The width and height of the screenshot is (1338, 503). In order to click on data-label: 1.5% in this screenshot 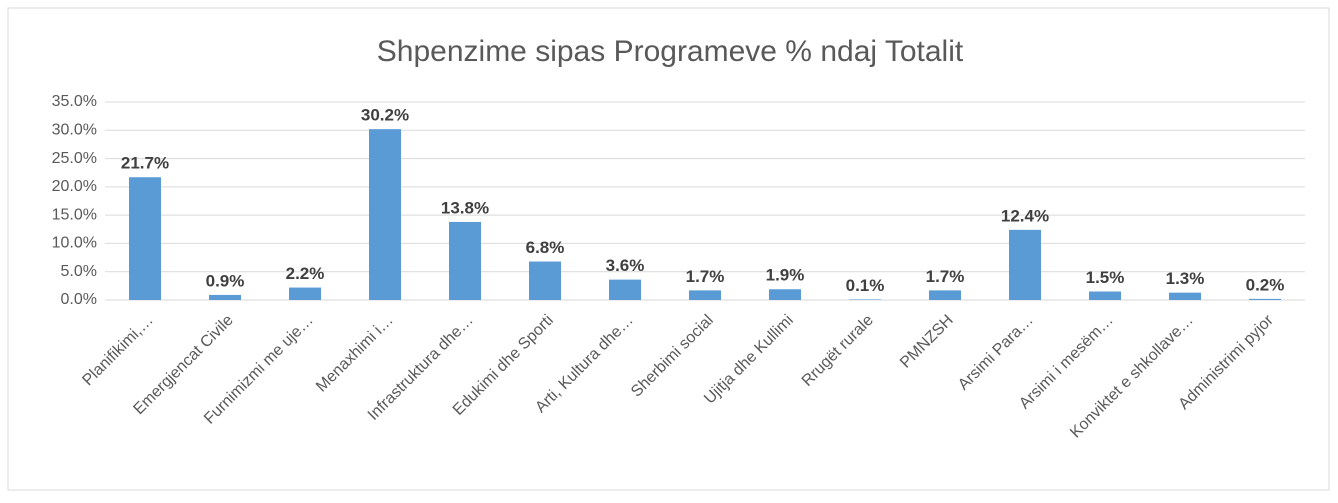, I will do `click(1105, 277)`.